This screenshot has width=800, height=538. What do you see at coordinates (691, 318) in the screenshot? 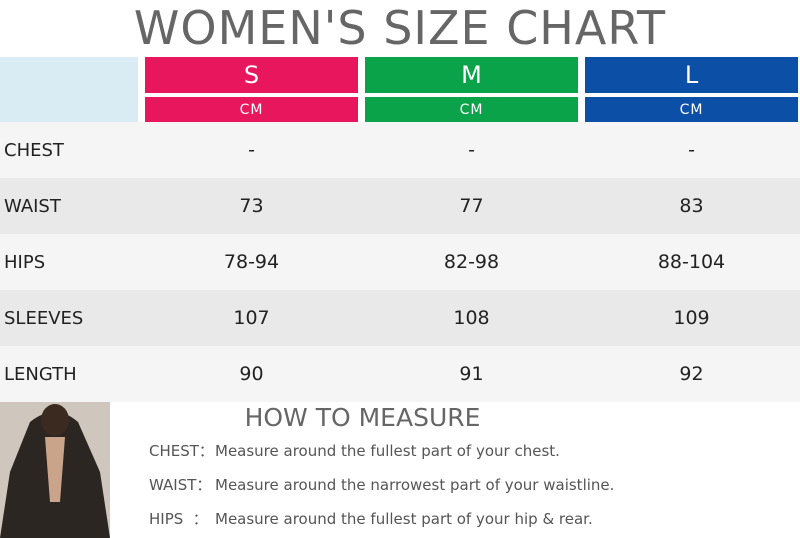
I see `table-cell: 109` at bounding box center [691, 318].